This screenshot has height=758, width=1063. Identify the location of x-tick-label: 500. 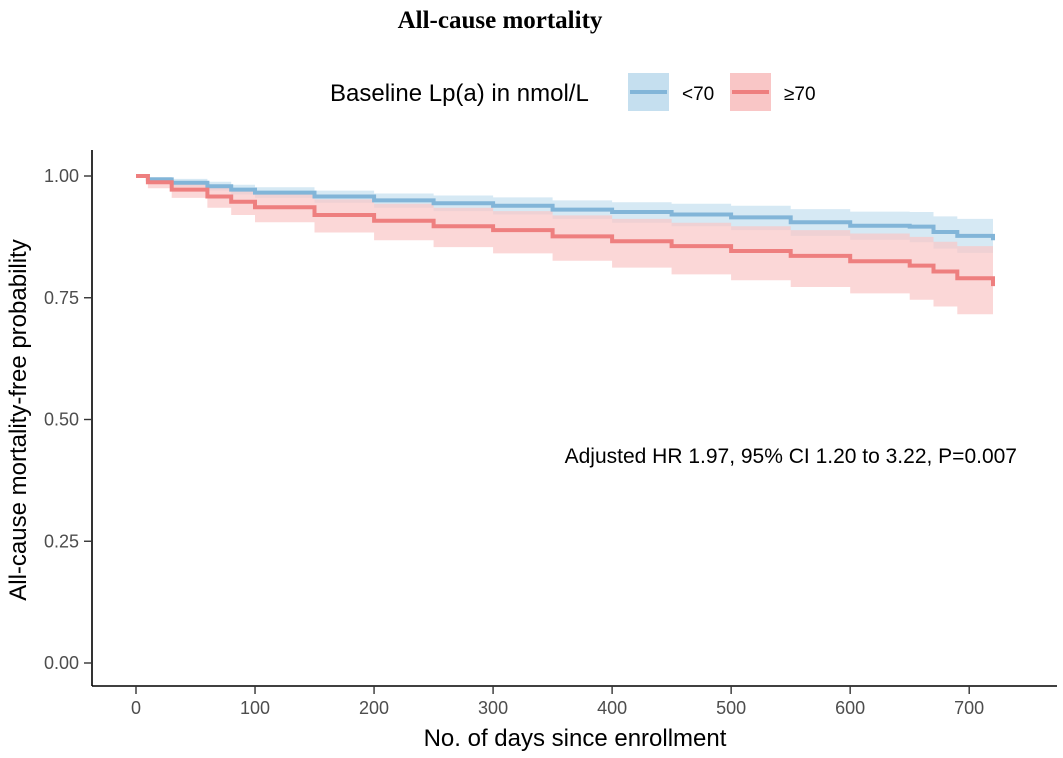
(731, 708).